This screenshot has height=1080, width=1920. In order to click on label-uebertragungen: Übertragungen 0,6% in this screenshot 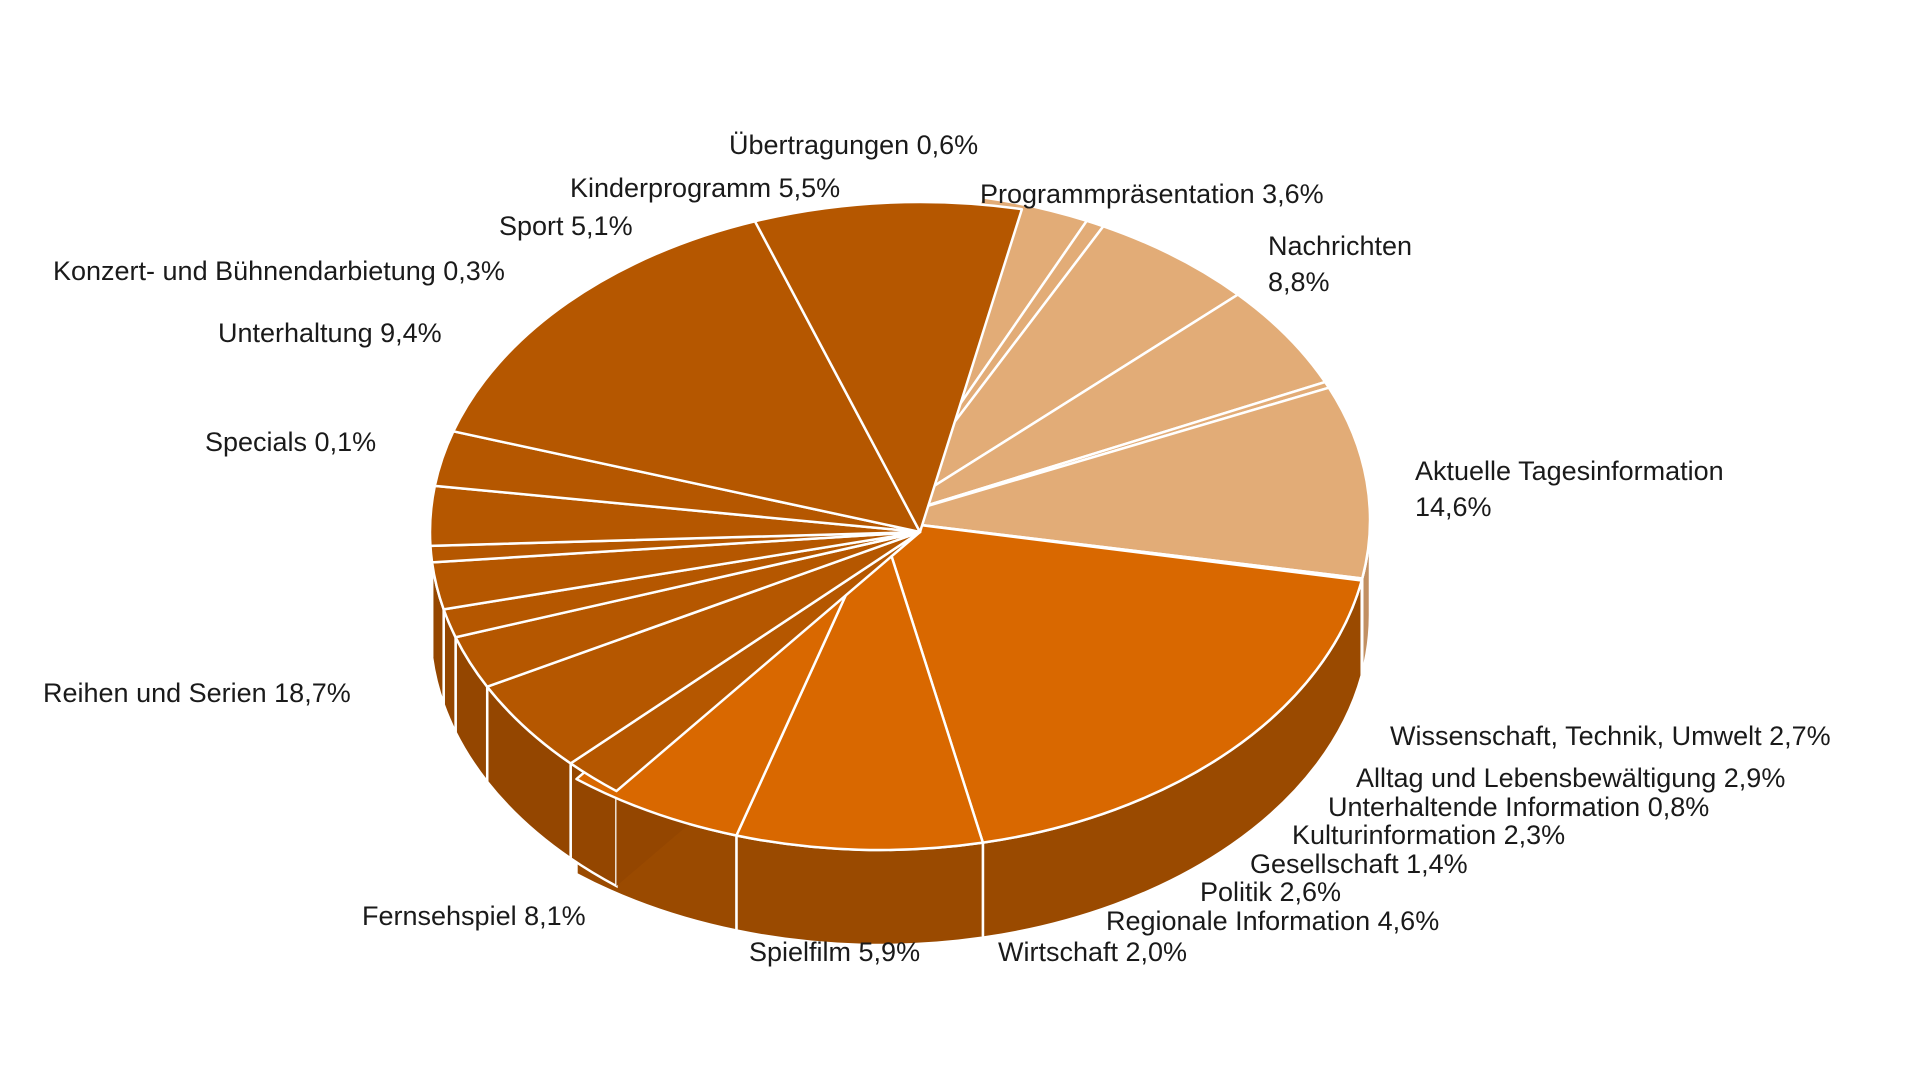, I will do `click(854, 145)`.